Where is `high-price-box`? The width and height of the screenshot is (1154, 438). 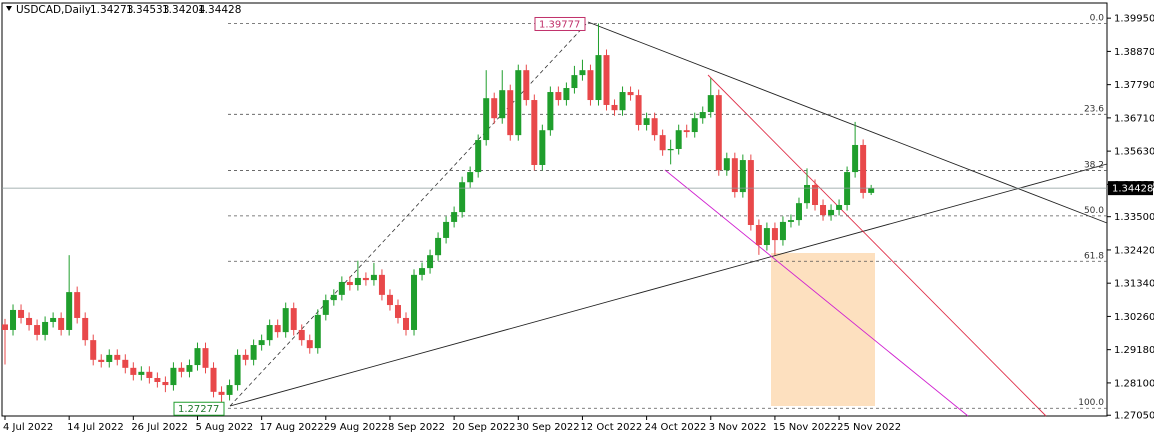
high-price-box is located at coordinates (560, 23).